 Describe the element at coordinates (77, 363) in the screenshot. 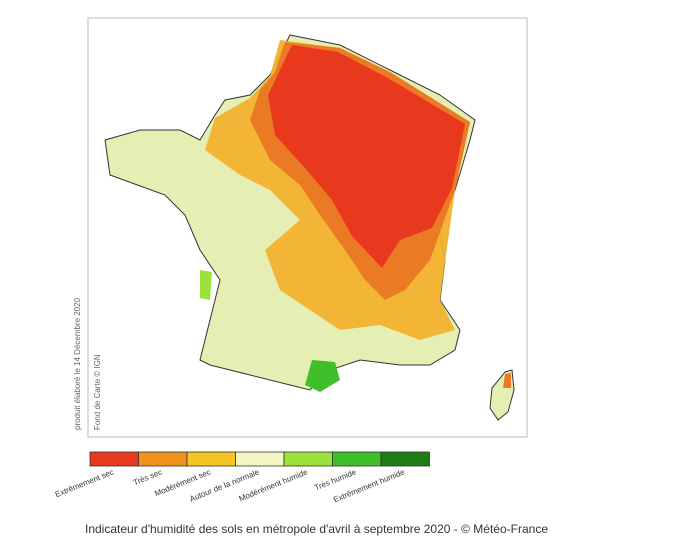

I see `side-text: produit élaboré le 14 Décembre 2020` at that location.